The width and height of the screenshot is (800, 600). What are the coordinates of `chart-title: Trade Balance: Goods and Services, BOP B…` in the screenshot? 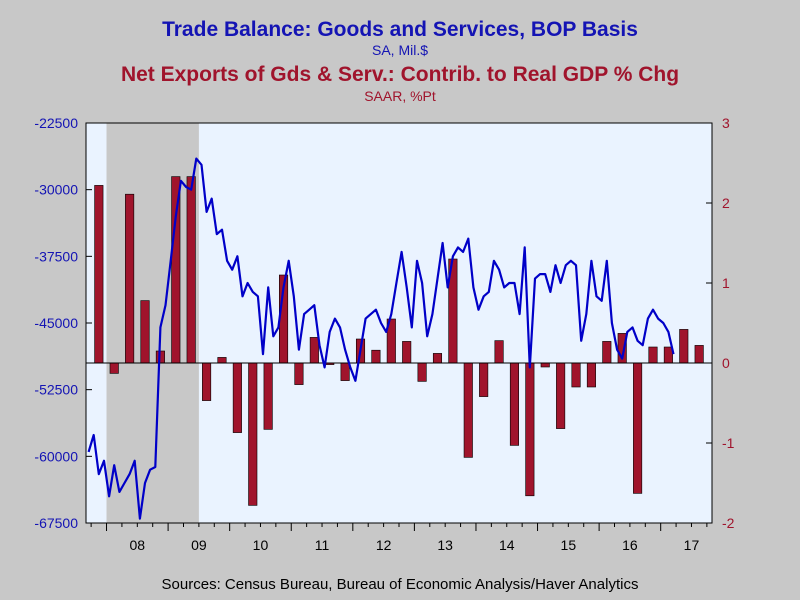 It's located at (400, 29).